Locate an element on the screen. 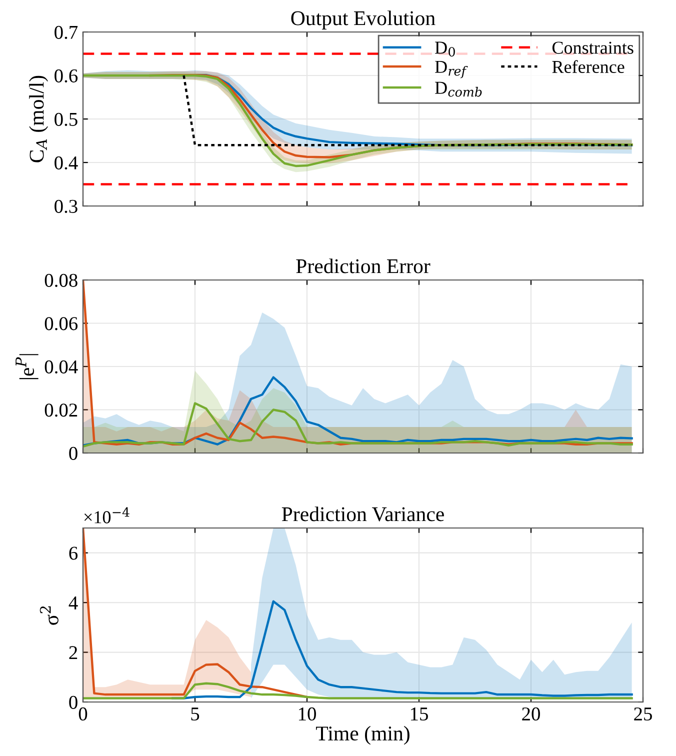  y-tick-label: 4 is located at coordinates (73, 603).